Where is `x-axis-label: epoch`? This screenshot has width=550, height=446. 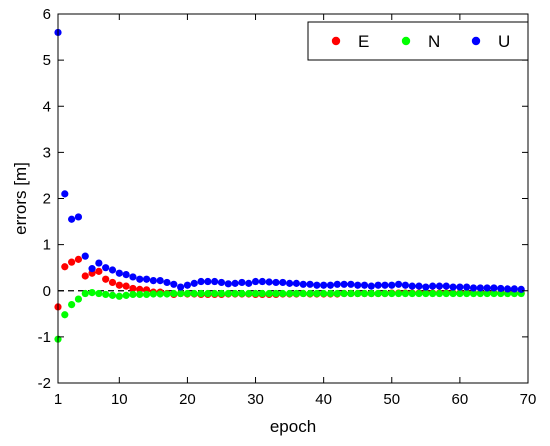 x-axis-label: epoch is located at coordinates (293, 426).